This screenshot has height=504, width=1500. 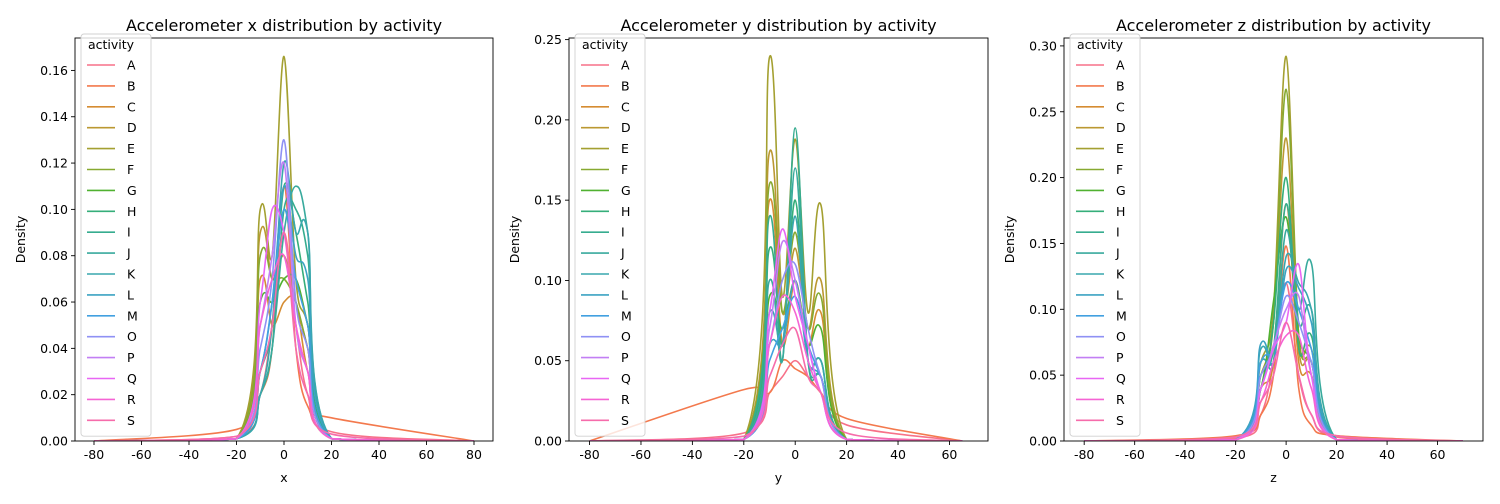 What do you see at coordinates (54, 348) in the screenshot?
I see `y-tick-label: 0.04` at bounding box center [54, 348].